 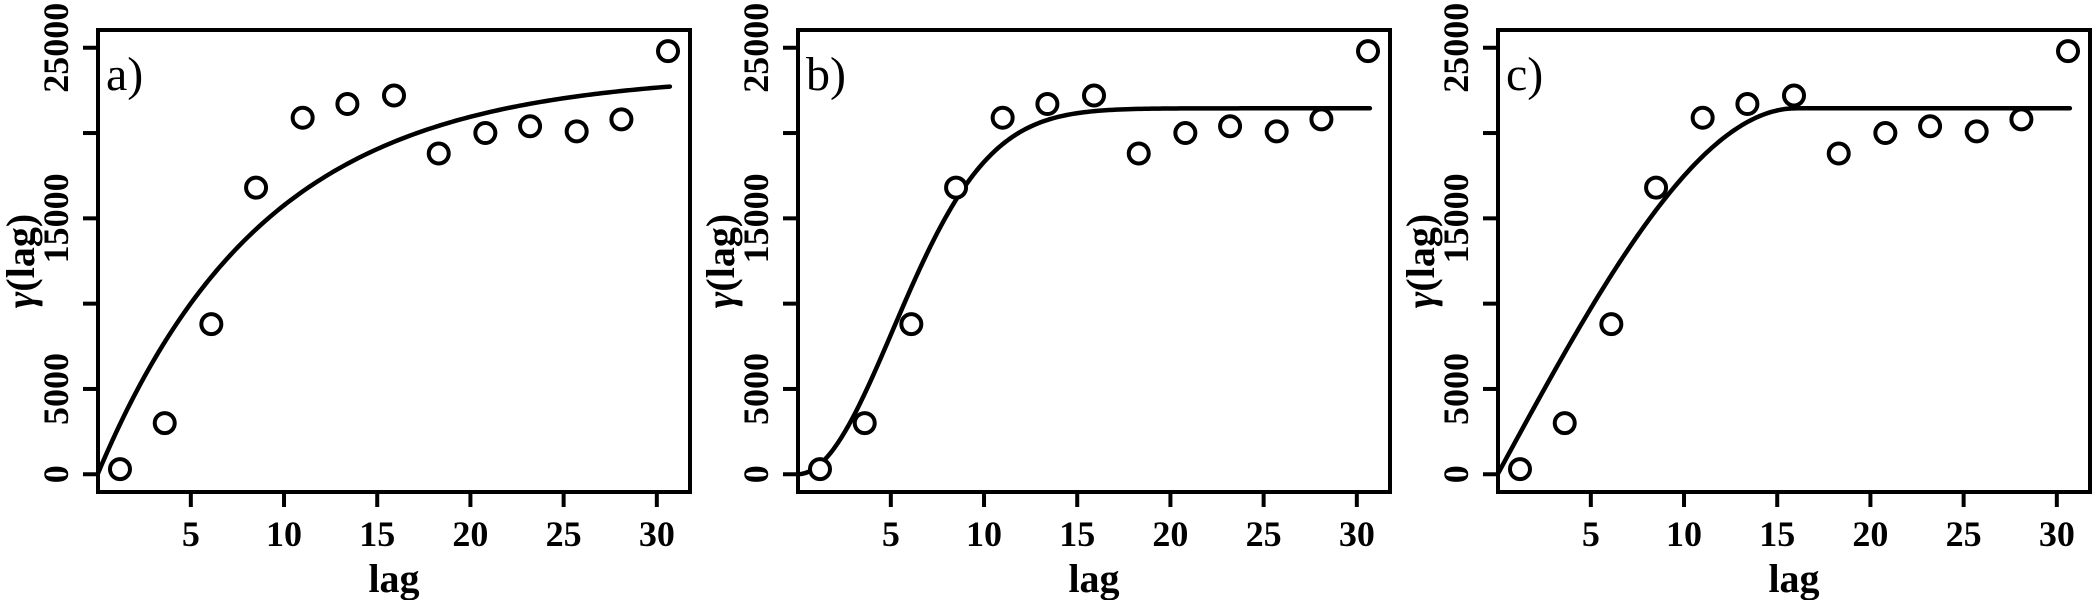 What do you see at coordinates (826, 74) in the screenshot?
I see `panel-letter: b)` at bounding box center [826, 74].